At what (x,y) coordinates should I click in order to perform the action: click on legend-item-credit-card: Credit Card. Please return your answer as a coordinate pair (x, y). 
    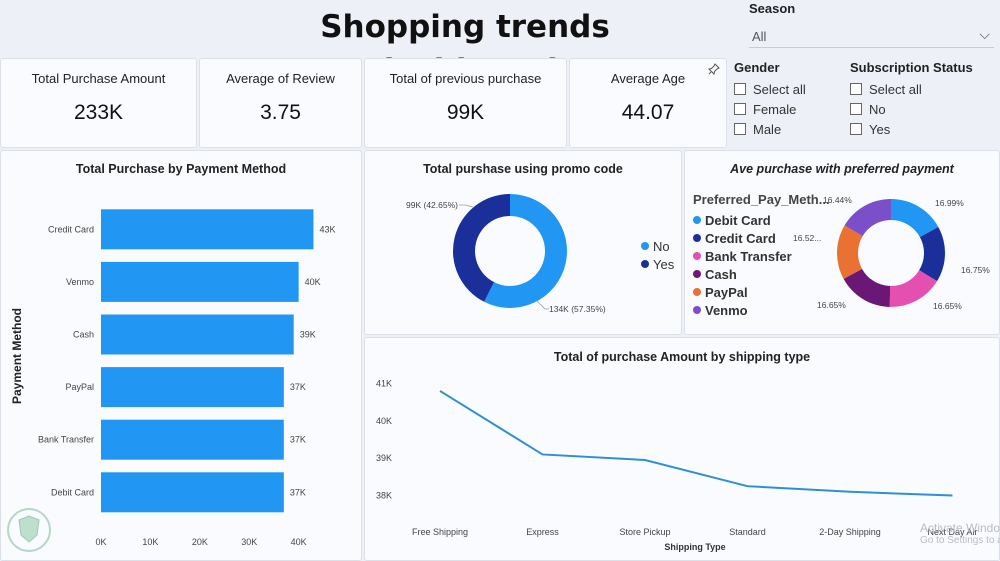
    Looking at the image, I should click on (761, 238).